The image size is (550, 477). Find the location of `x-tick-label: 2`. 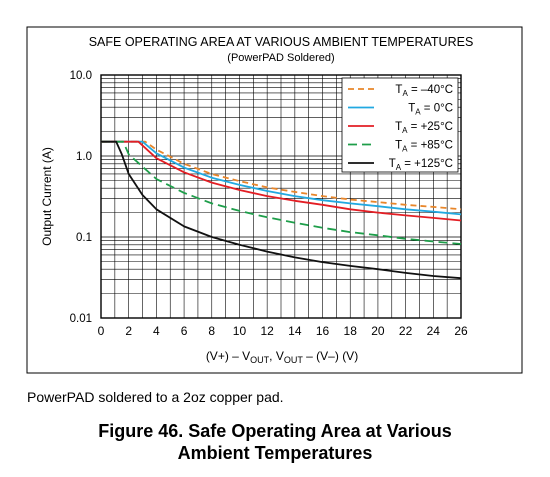

x-tick-label: 2 is located at coordinates (128, 331).